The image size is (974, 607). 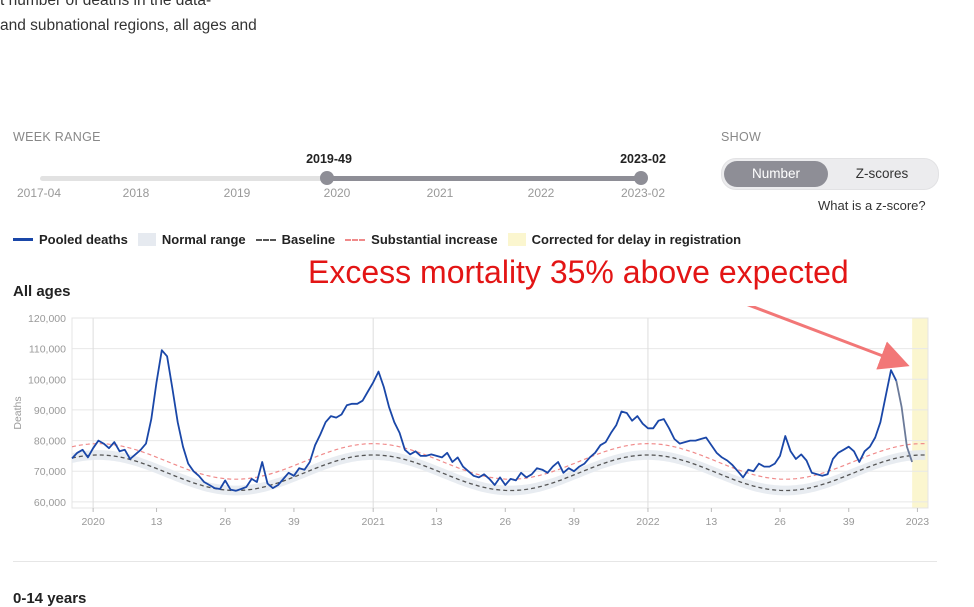 I want to click on y-tick-label: 80,000, so click(x=50, y=442).